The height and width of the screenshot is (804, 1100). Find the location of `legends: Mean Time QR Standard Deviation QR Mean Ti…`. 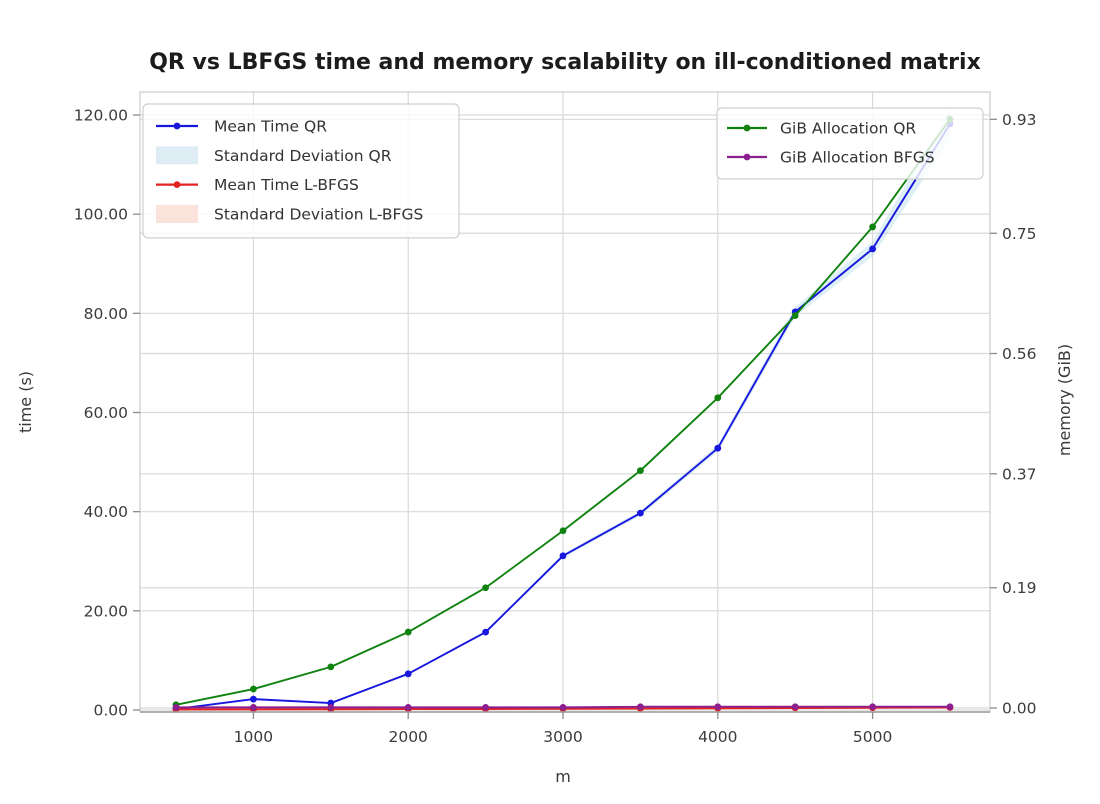

legends: Mean Time QR Standard Deviation QR Mean Ti… is located at coordinates (563, 171).